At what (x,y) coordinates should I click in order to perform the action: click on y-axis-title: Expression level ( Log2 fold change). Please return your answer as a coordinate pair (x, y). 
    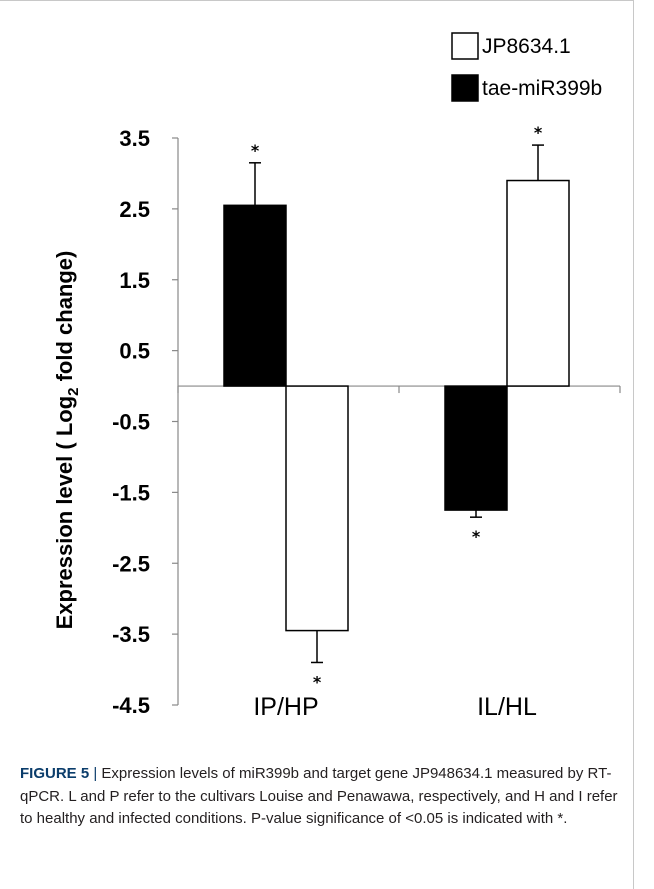
    Looking at the image, I should click on (67, 440).